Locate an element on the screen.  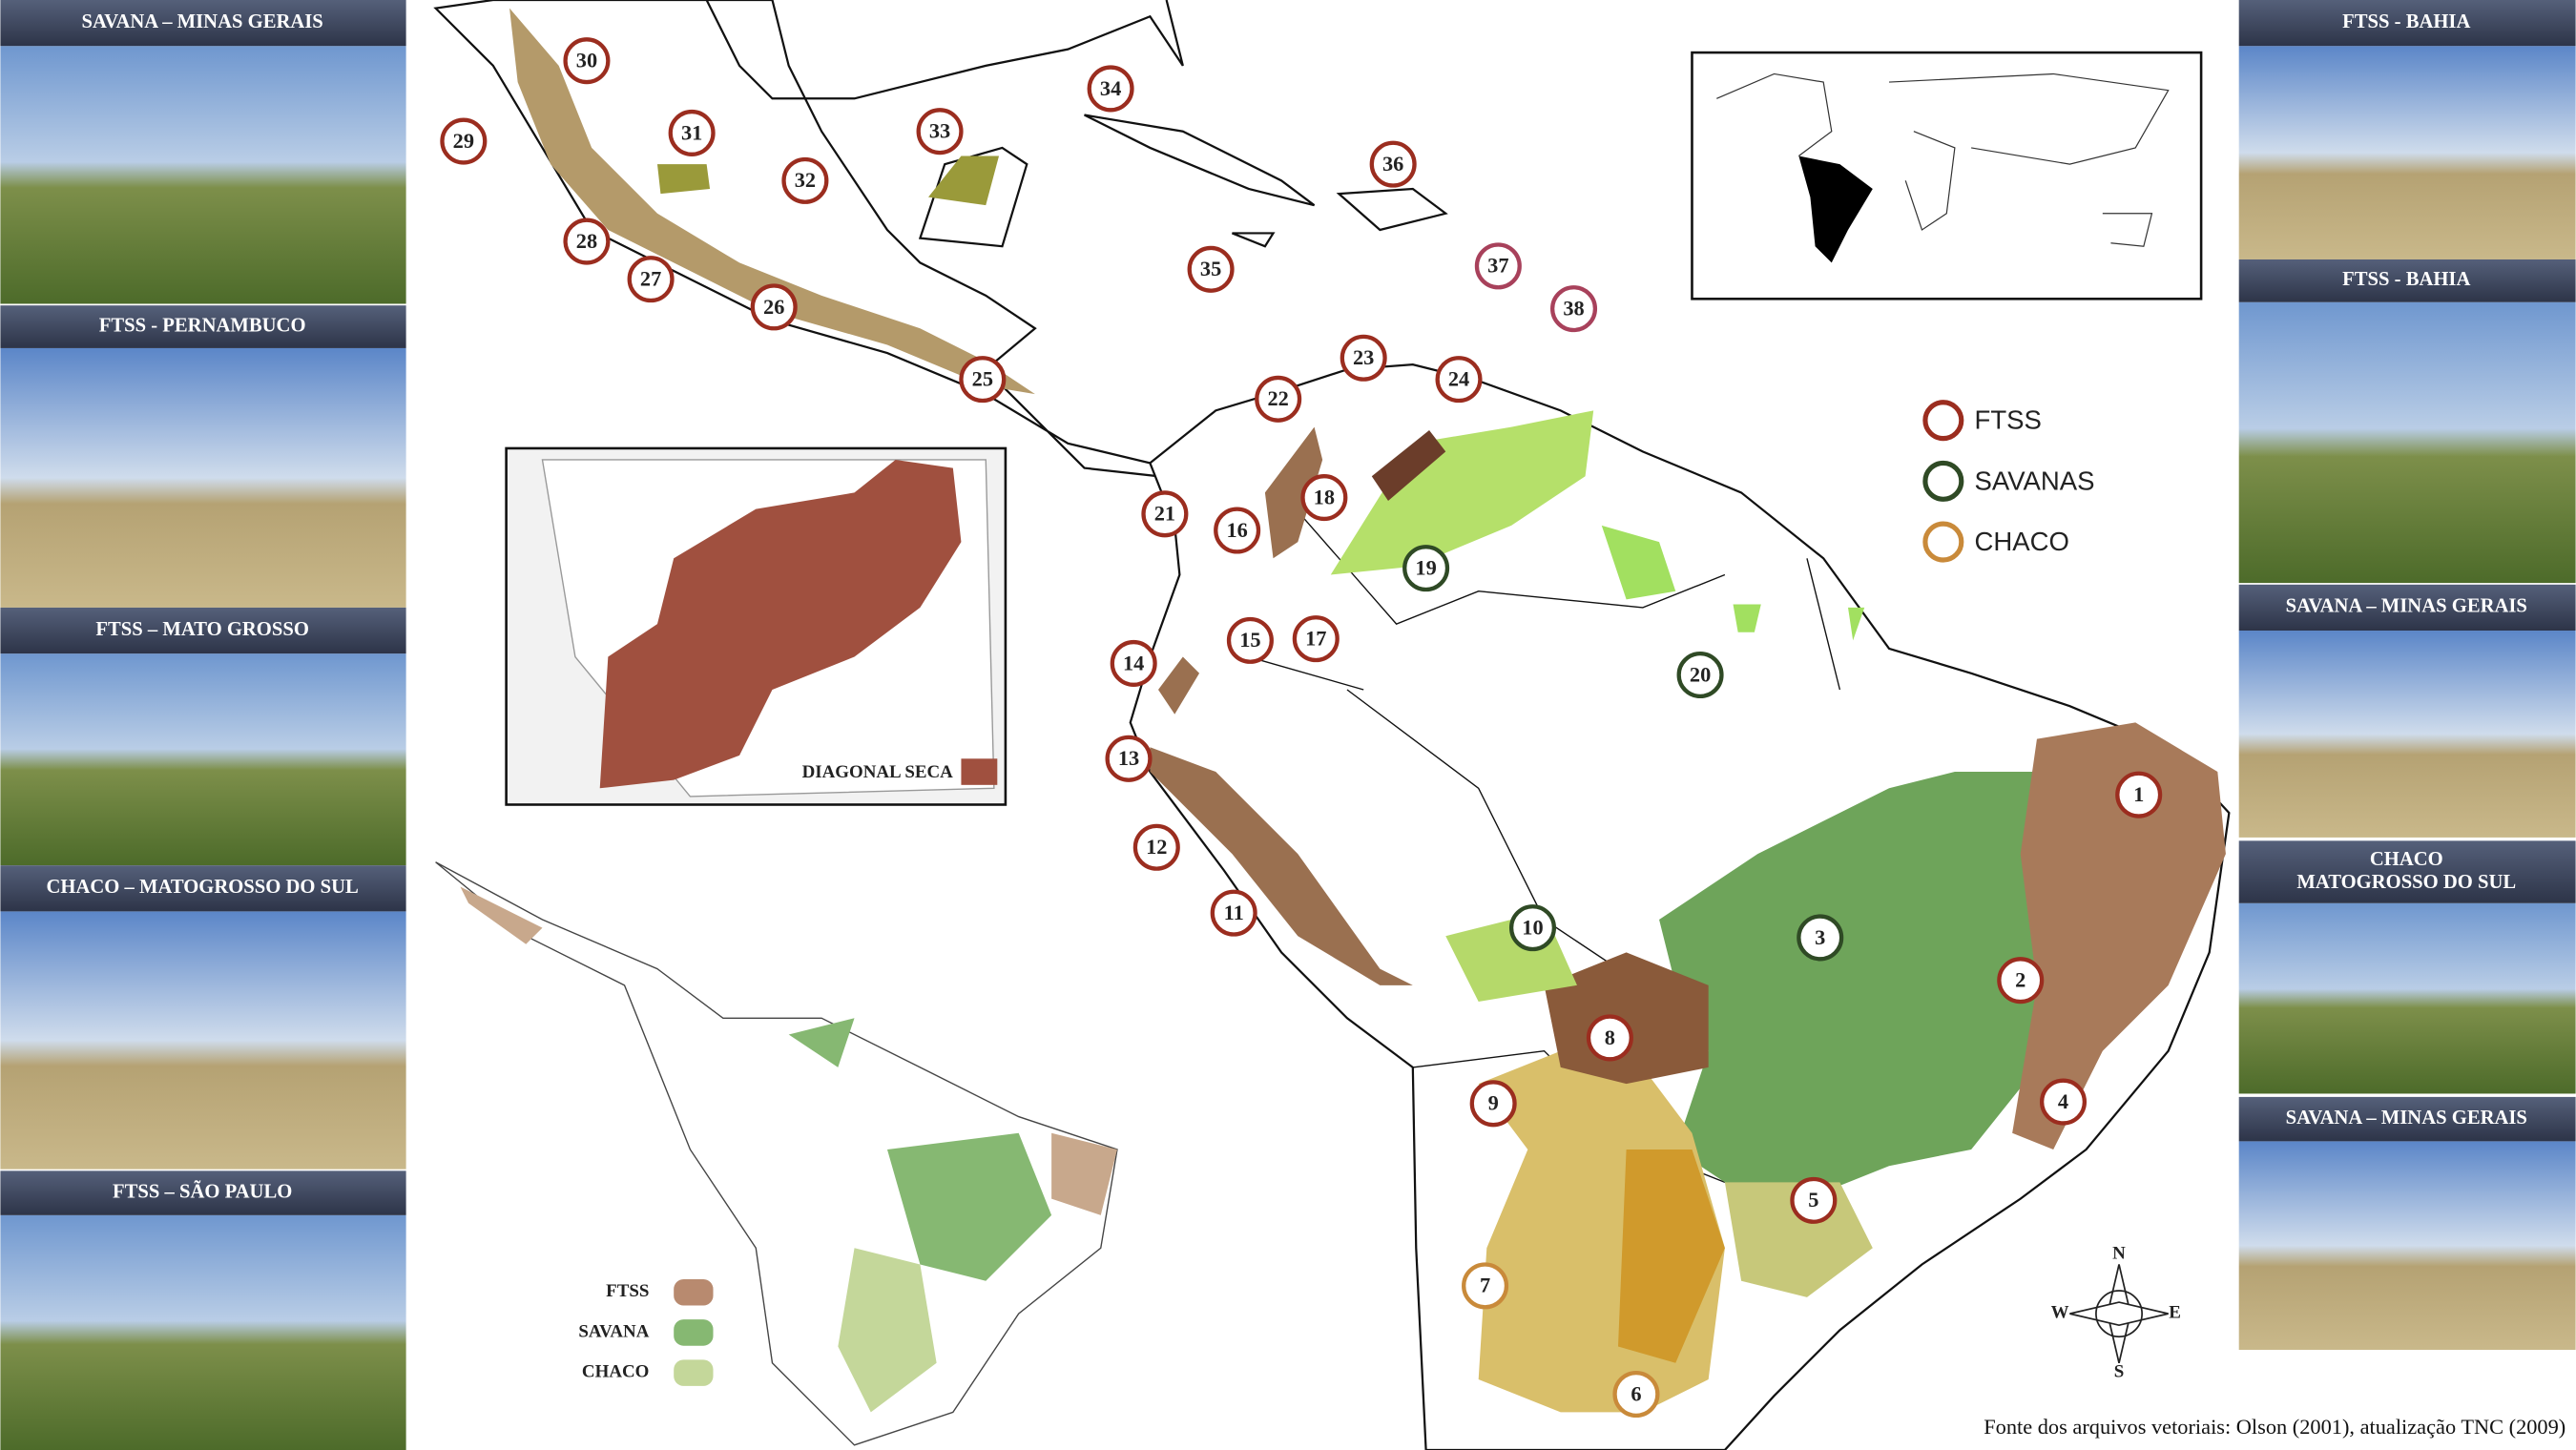
savana-guiana is located at coordinates (1733, 583).